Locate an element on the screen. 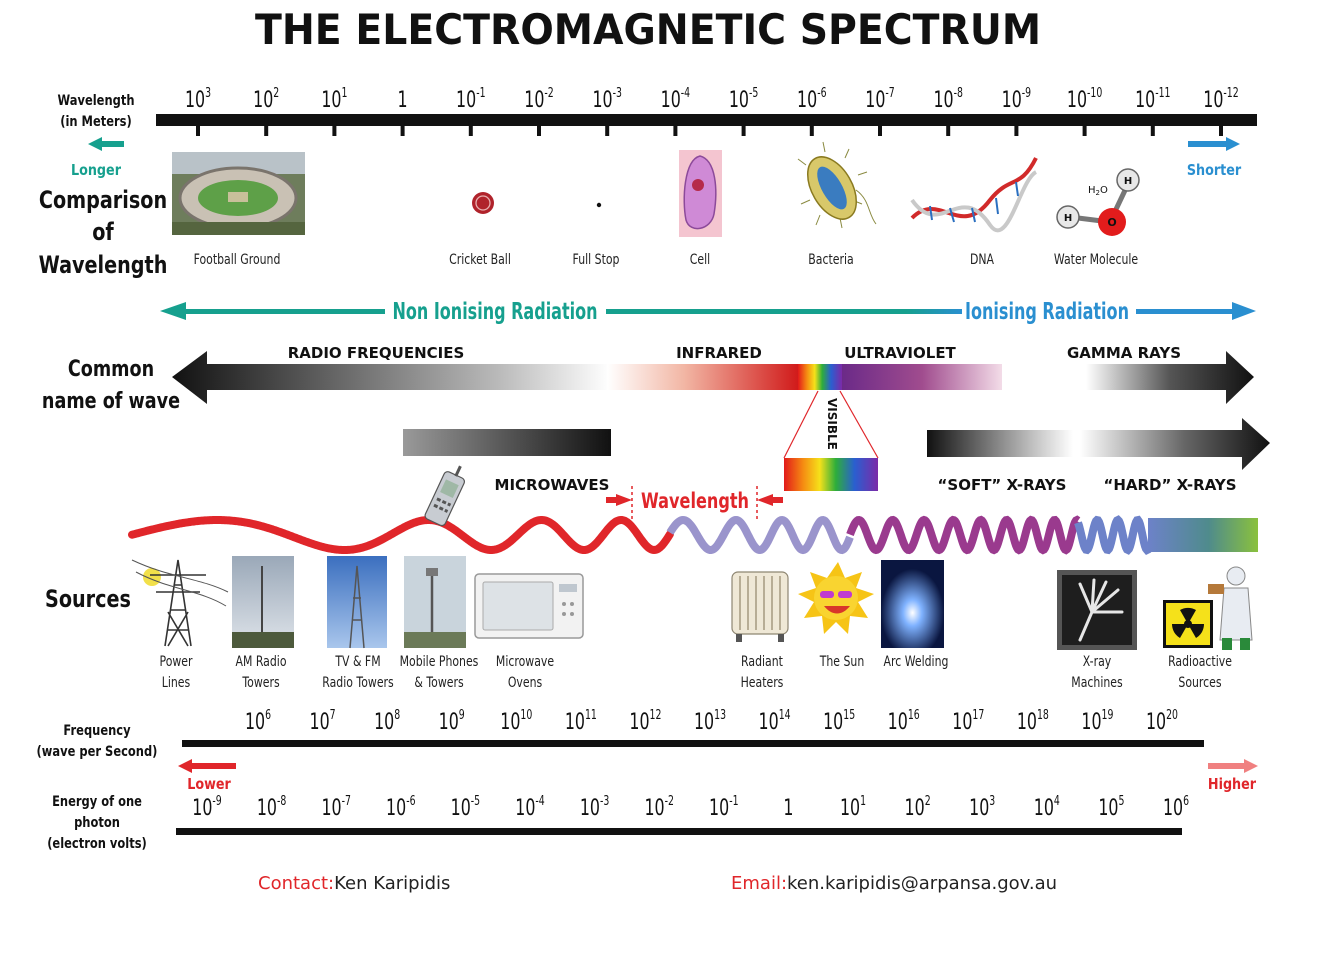 Image resolution: width=1334 pixels, height=954 pixels. wavelength-tick-label: 10⁻² is located at coordinates (538, 98).